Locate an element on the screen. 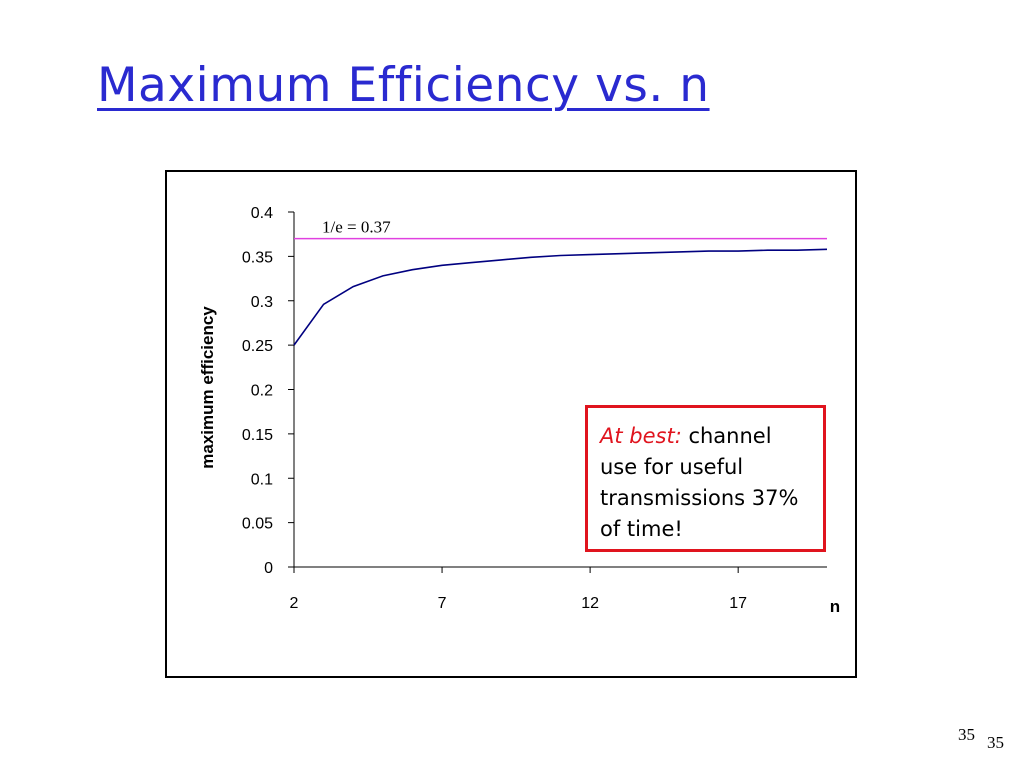  y-tick-label: 0.4 is located at coordinates (262, 213).